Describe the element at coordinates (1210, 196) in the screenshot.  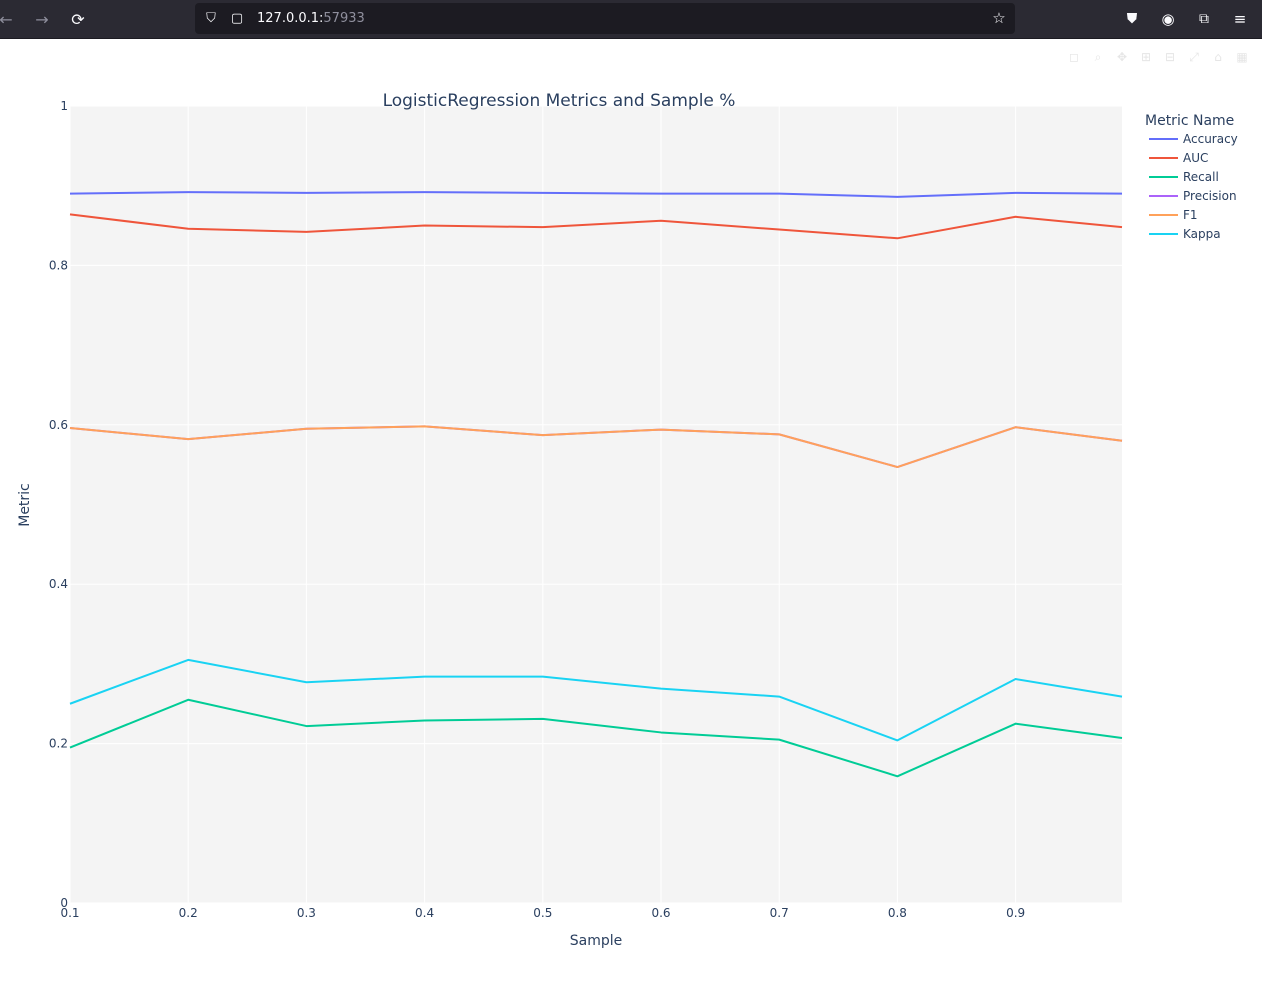
I see `legend-label: Precision` at that location.